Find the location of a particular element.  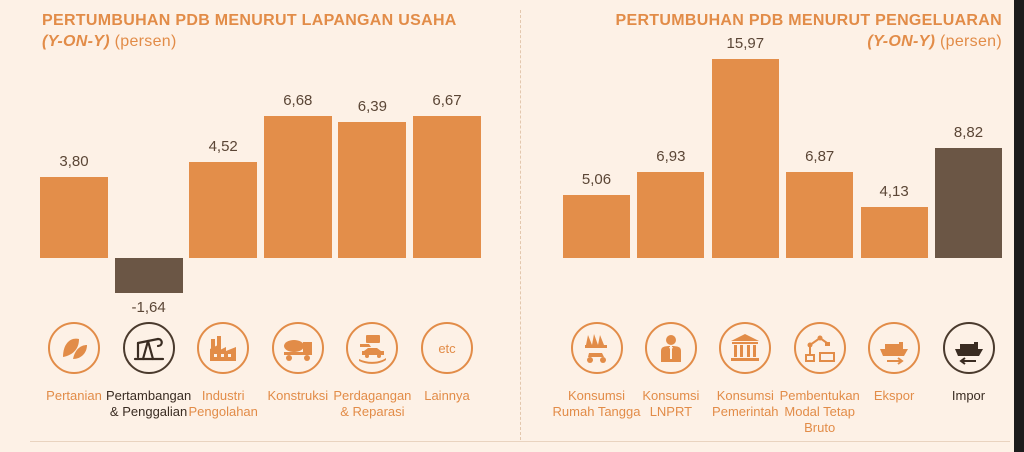

left-category-label: Lainnya is located at coordinates (447, 396).